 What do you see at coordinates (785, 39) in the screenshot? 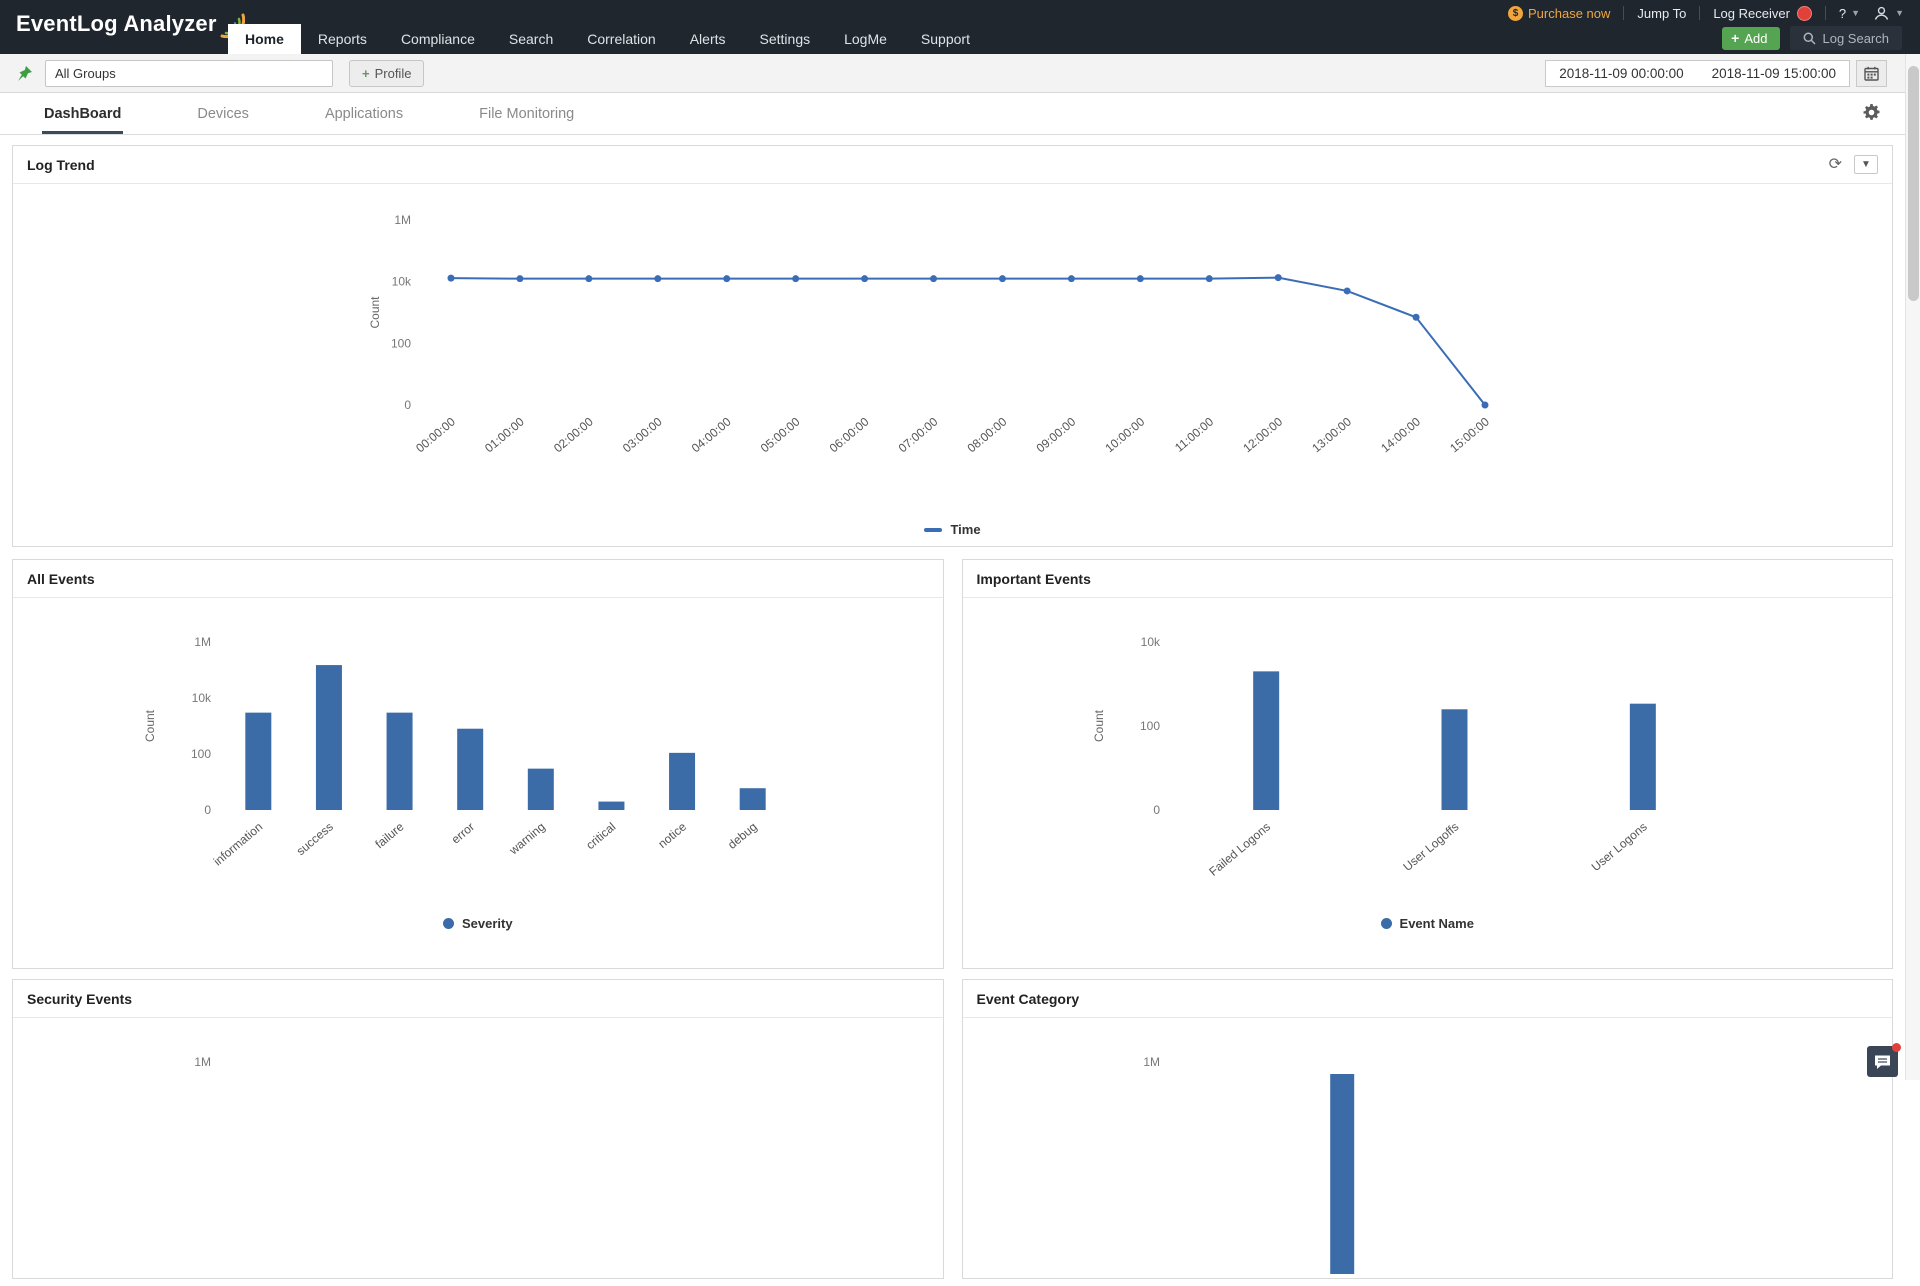
I see `nav-item-settings: Settings` at bounding box center [785, 39].